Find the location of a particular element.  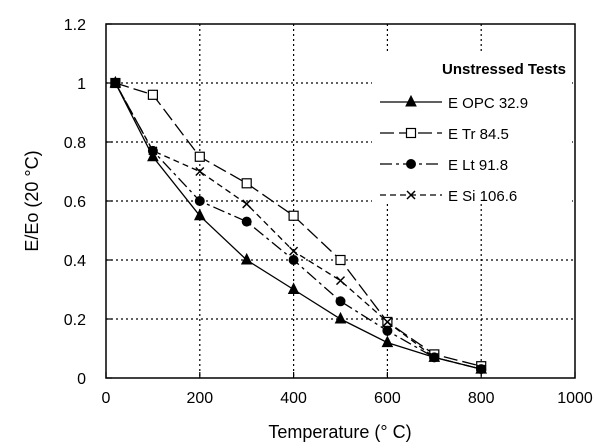

legend-entry: E Lt 91.8 is located at coordinates (444, 165).